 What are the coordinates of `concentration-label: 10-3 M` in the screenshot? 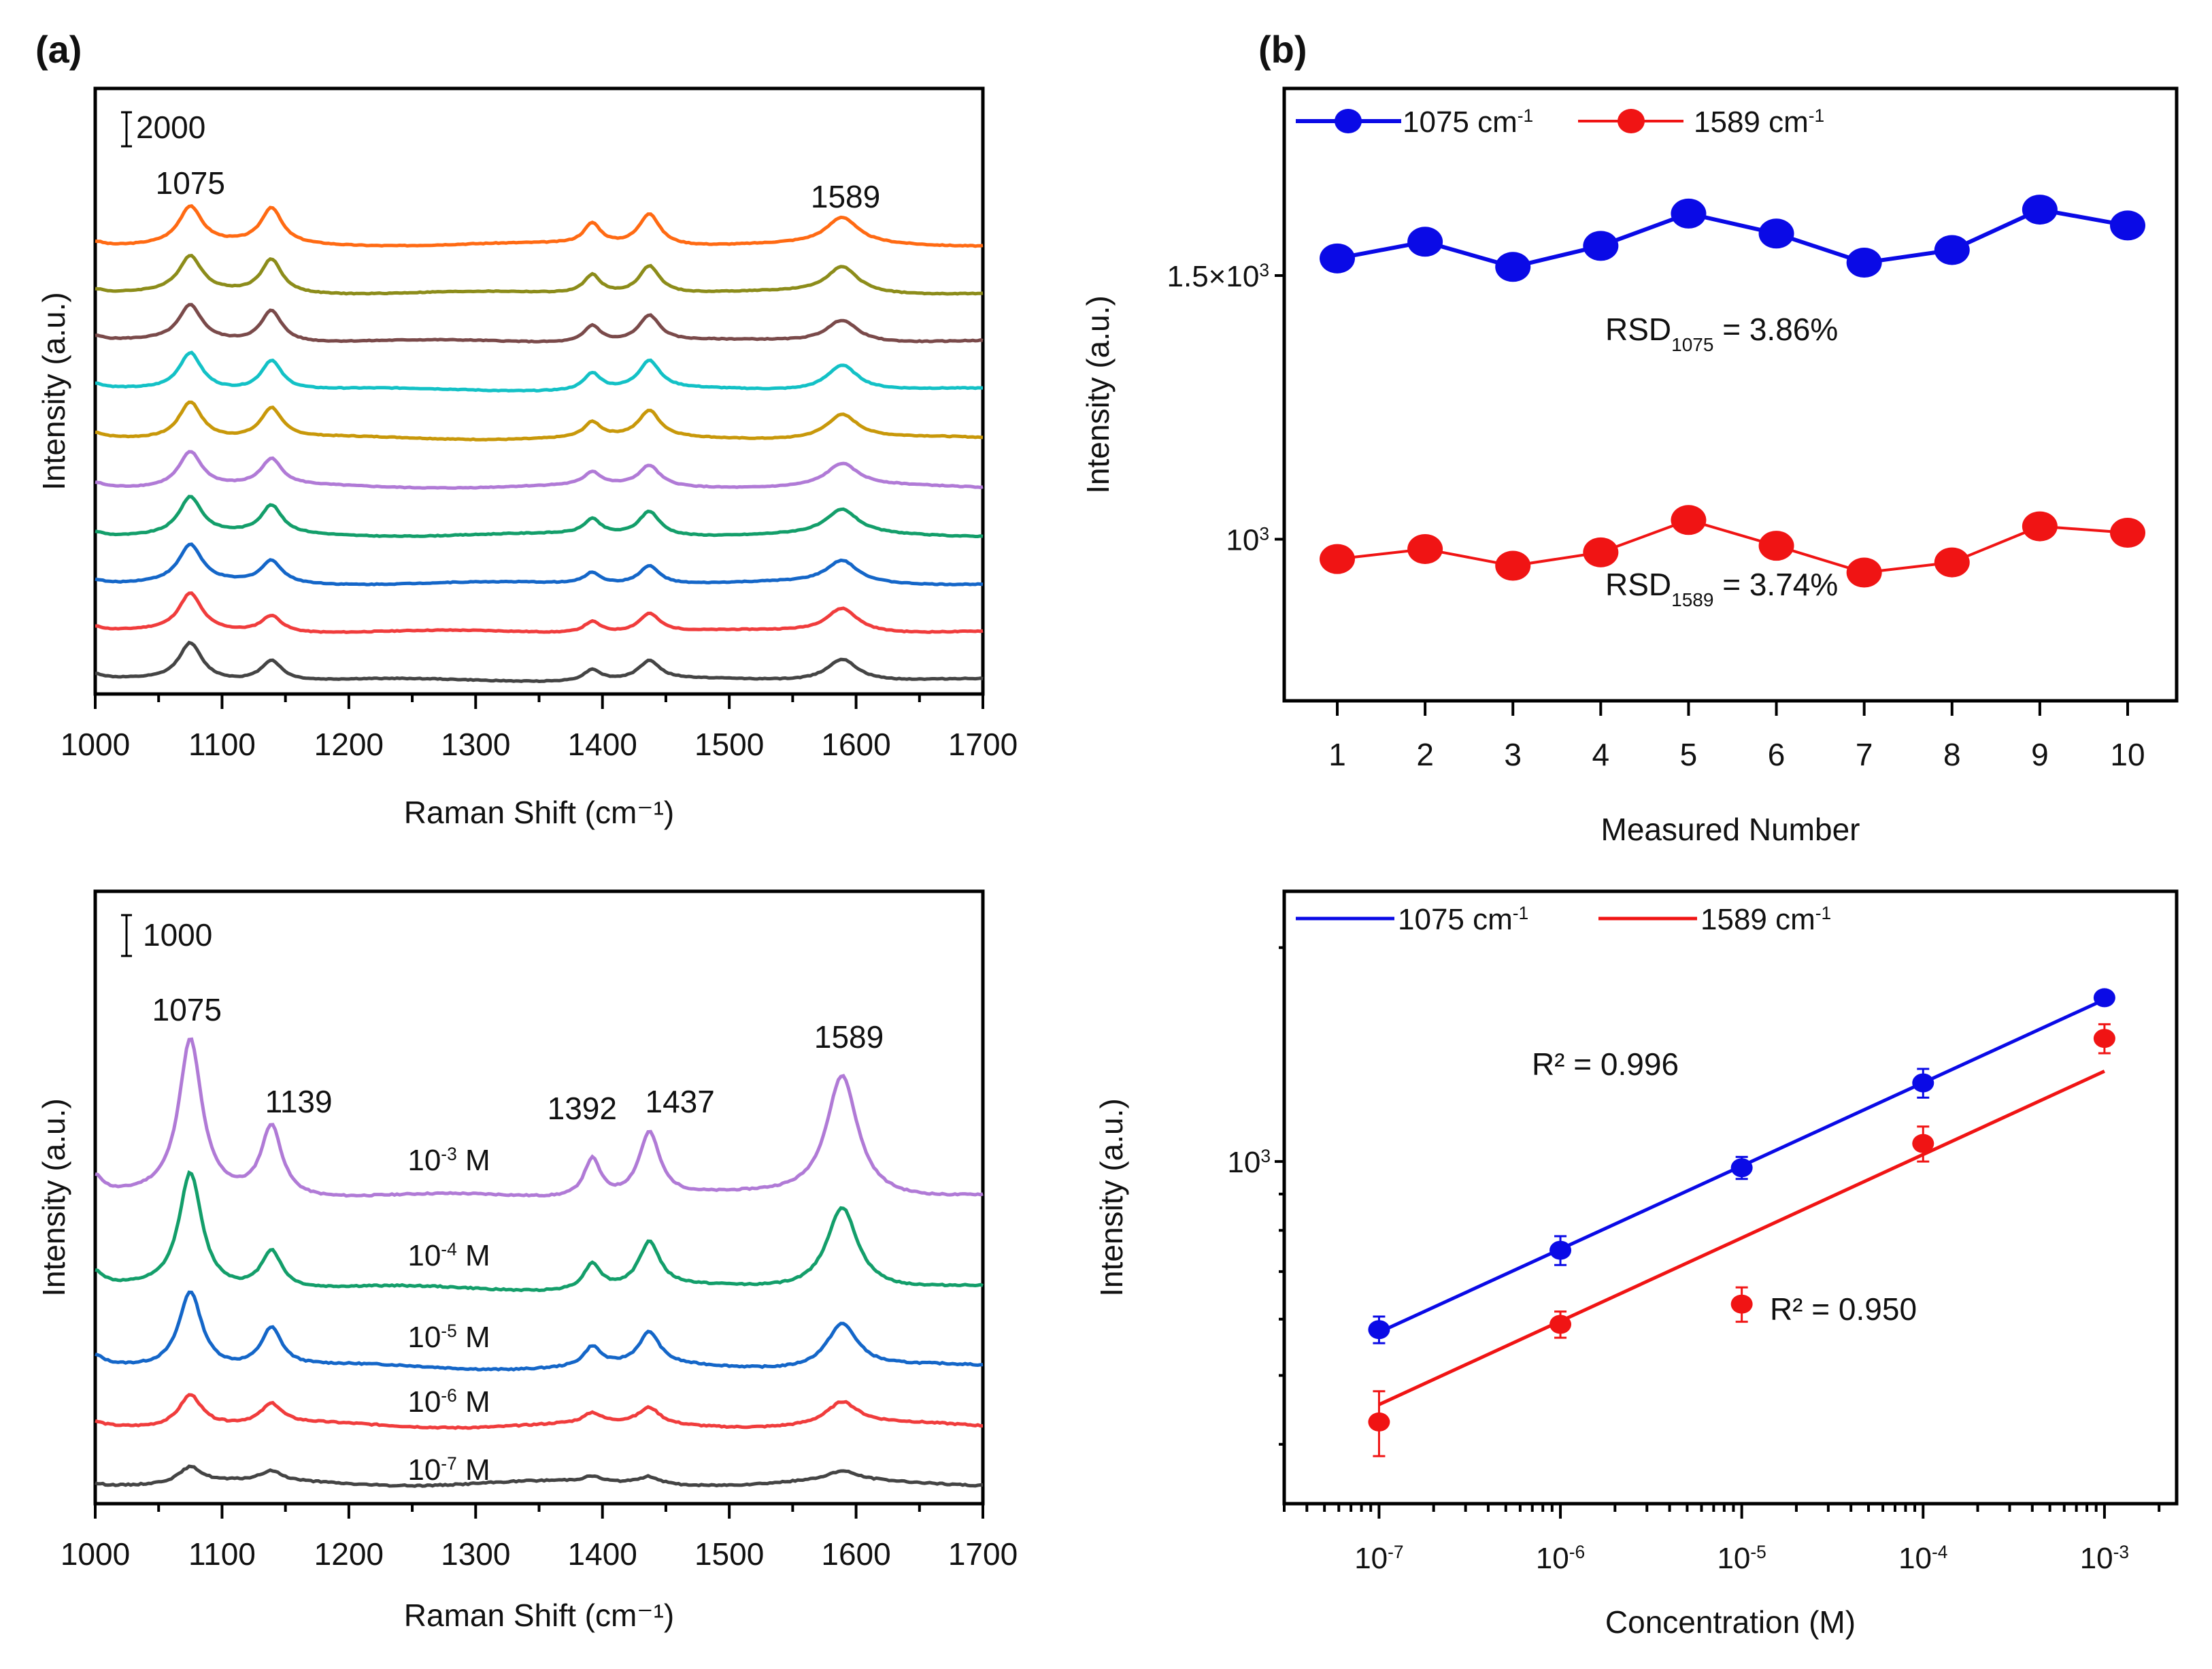 It's located at (448, 1160).